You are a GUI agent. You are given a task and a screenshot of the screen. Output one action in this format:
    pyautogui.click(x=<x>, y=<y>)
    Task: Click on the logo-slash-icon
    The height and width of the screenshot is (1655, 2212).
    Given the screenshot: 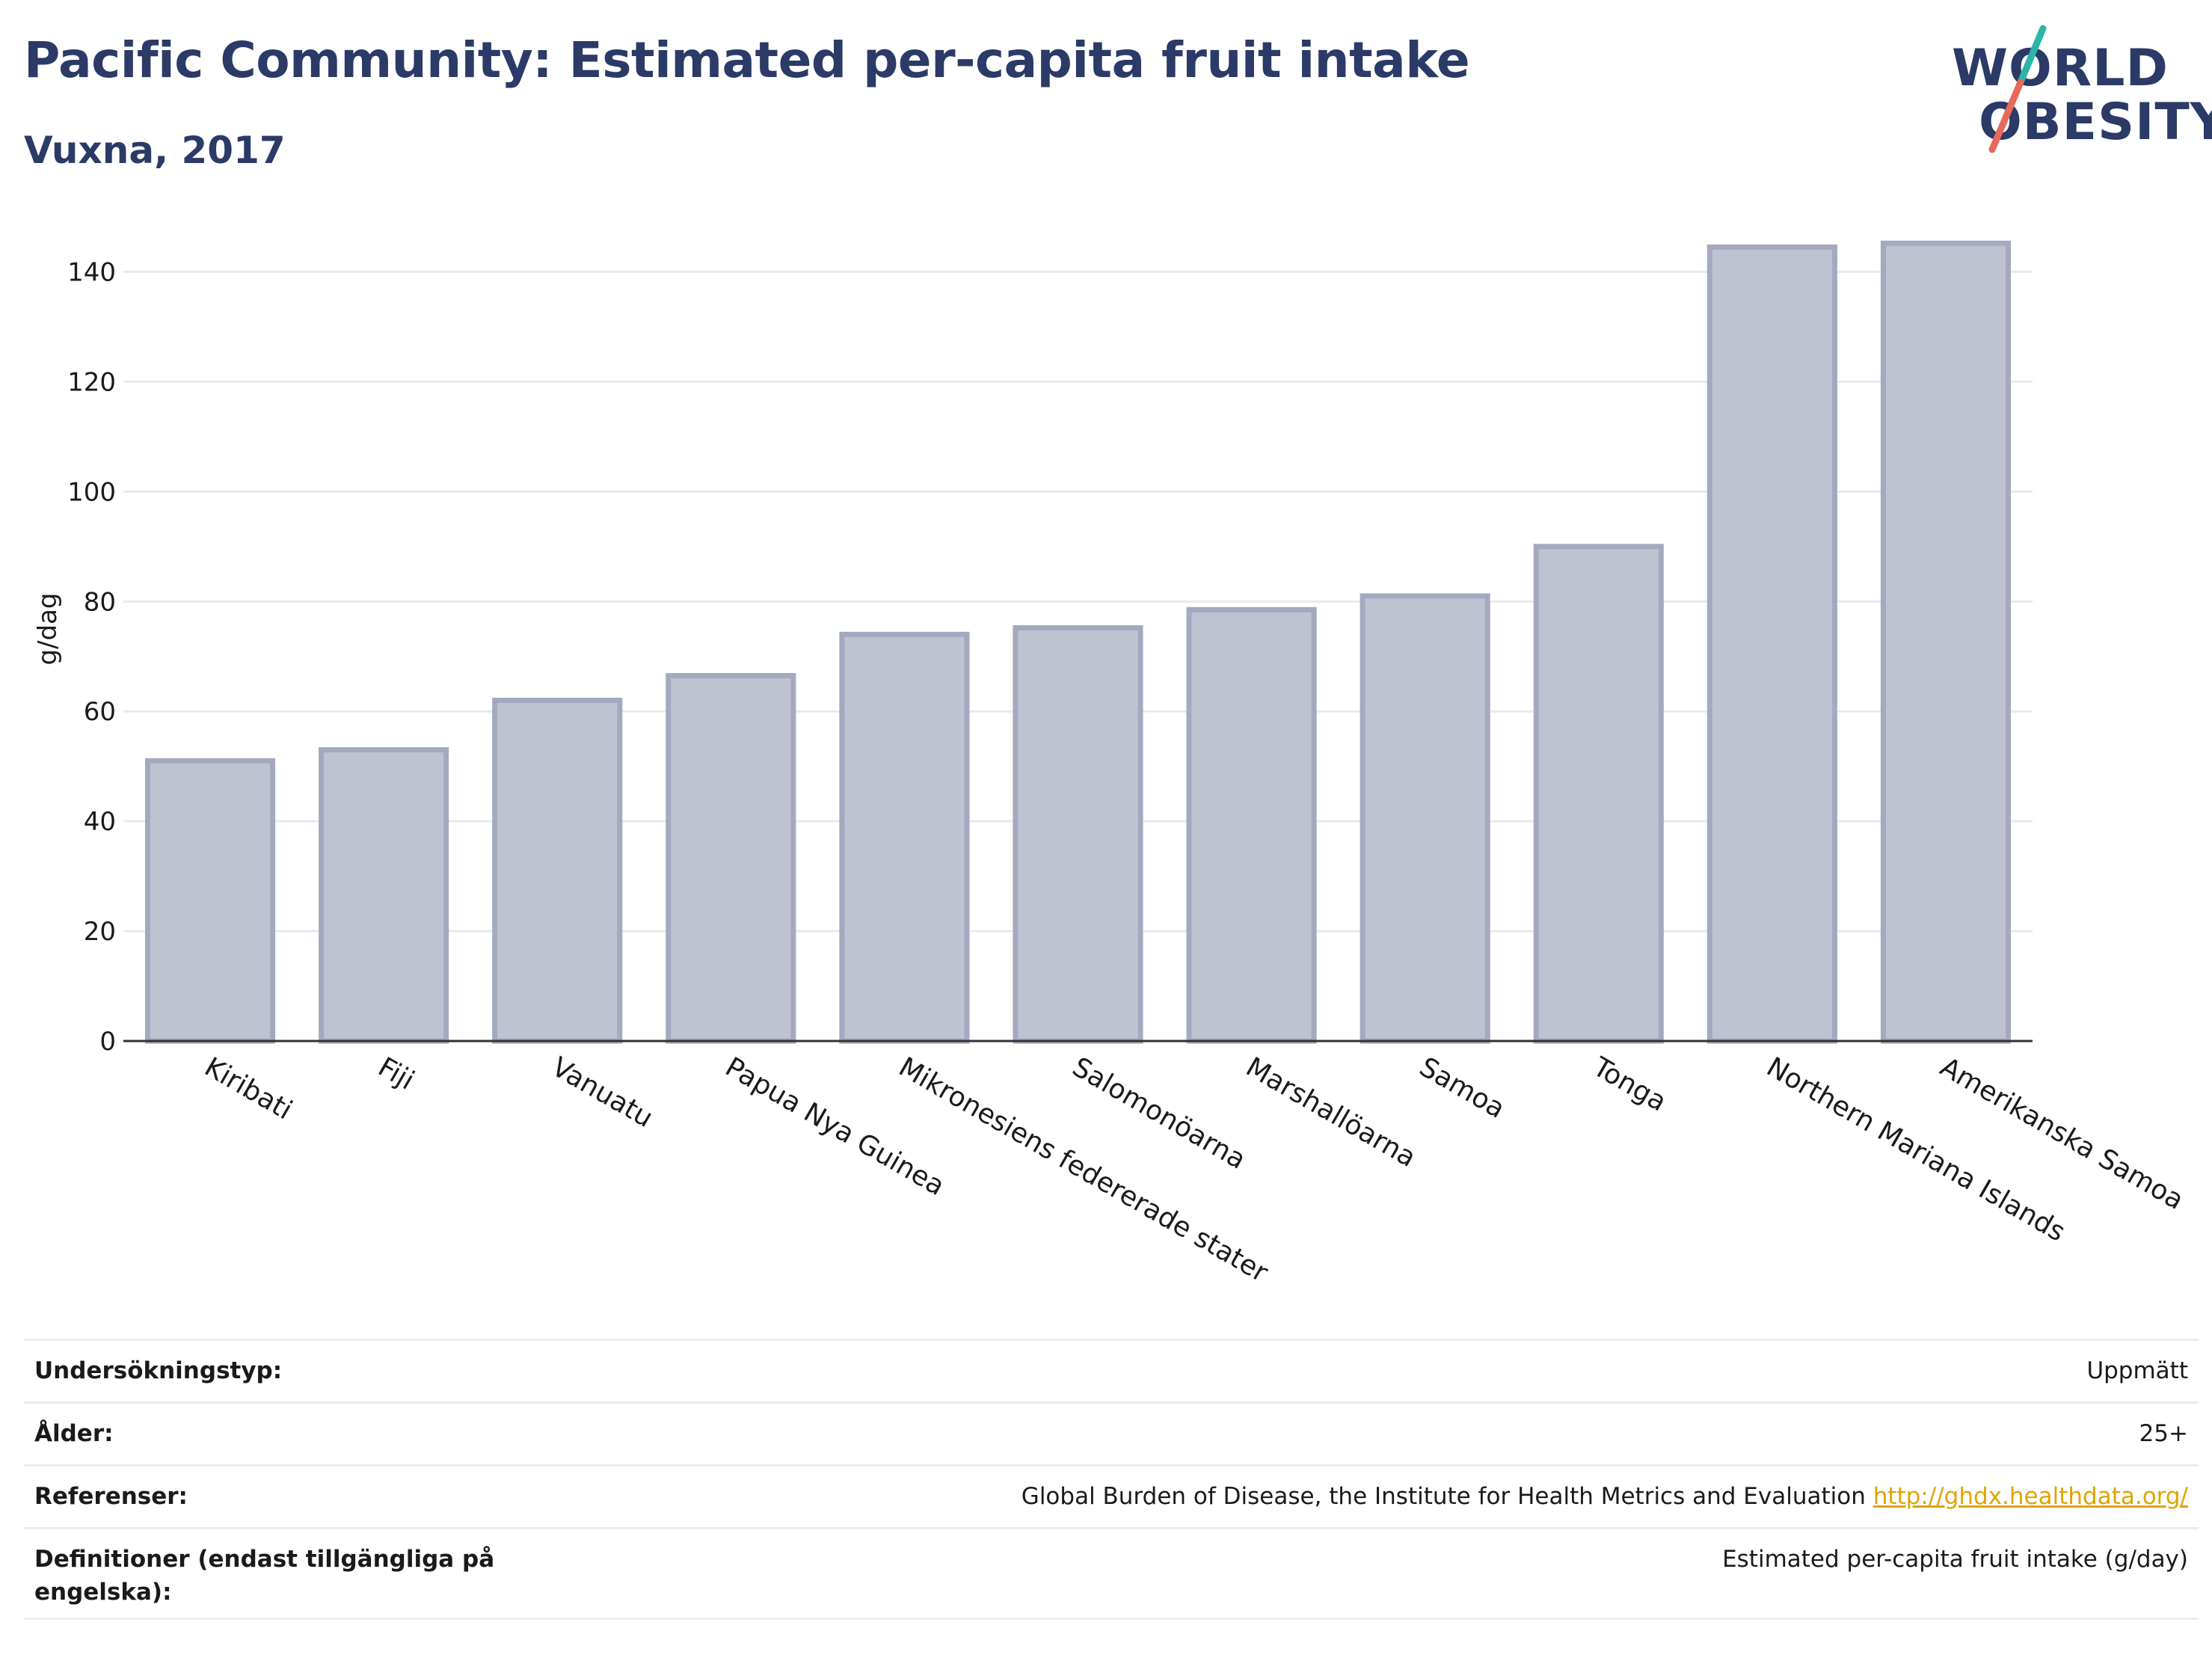 What is the action you would take?
    pyautogui.click(x=2017, y=89)
    